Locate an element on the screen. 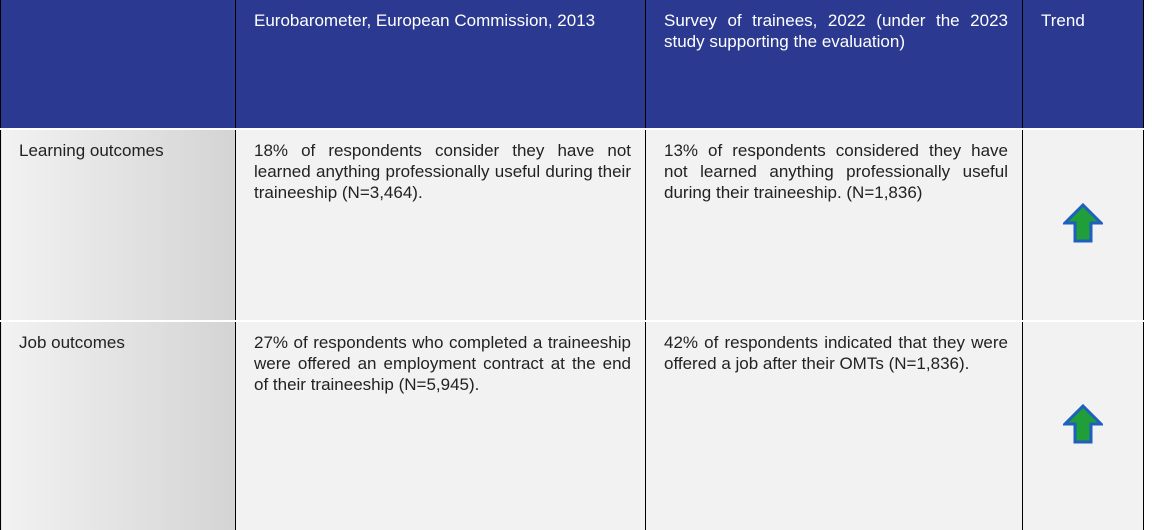 This screenshot has width=1152, height=530. header-cell: Eurobarometer, European Commission, 2013 is located at coordinates (440, 64).